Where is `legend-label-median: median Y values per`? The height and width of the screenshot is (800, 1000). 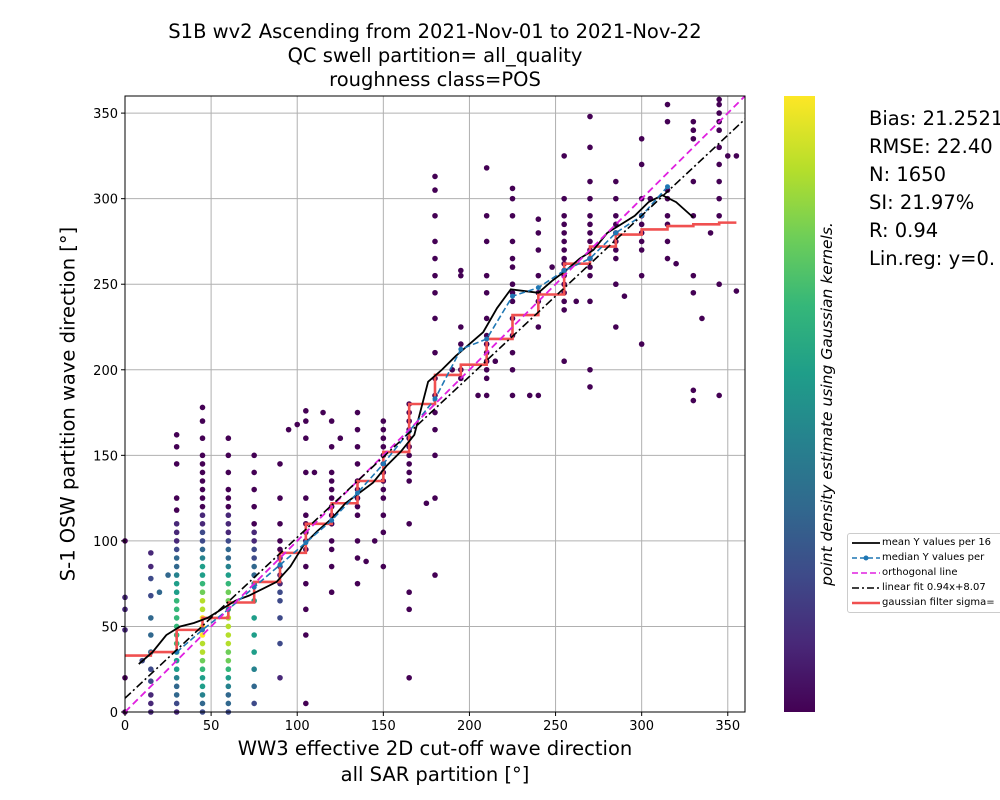
legend-label-median: median Y values per is located at coordinates (933, 557).